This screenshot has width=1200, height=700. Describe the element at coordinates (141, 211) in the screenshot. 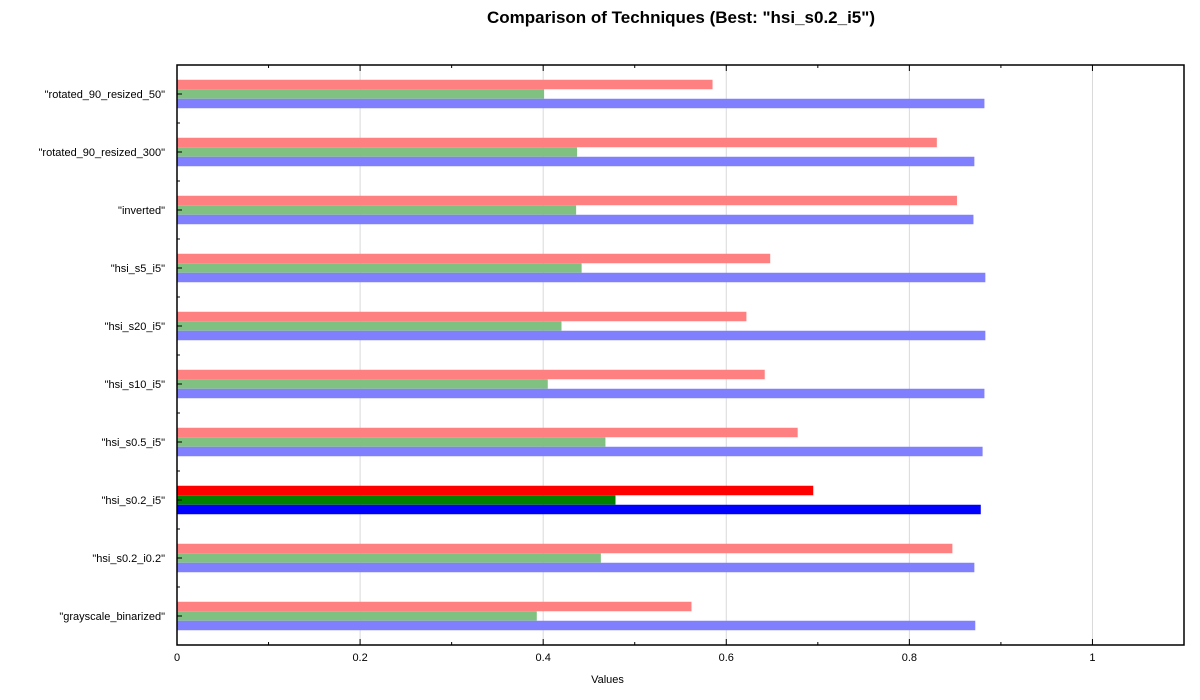

I see `y-tick-label-2: "inverted"` at that location.